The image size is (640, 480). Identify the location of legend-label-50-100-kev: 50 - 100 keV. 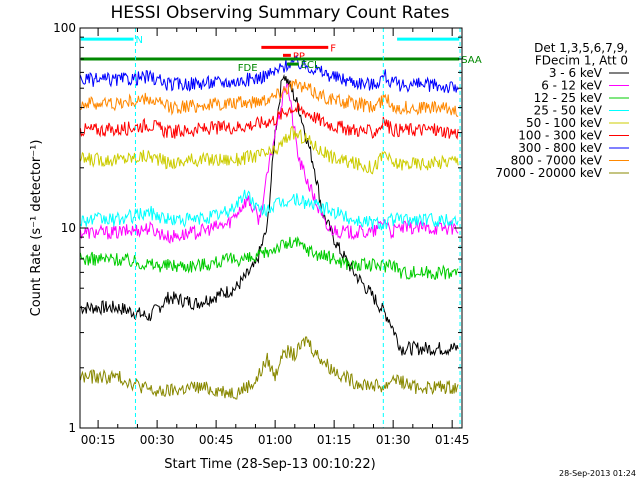
(564, 123).